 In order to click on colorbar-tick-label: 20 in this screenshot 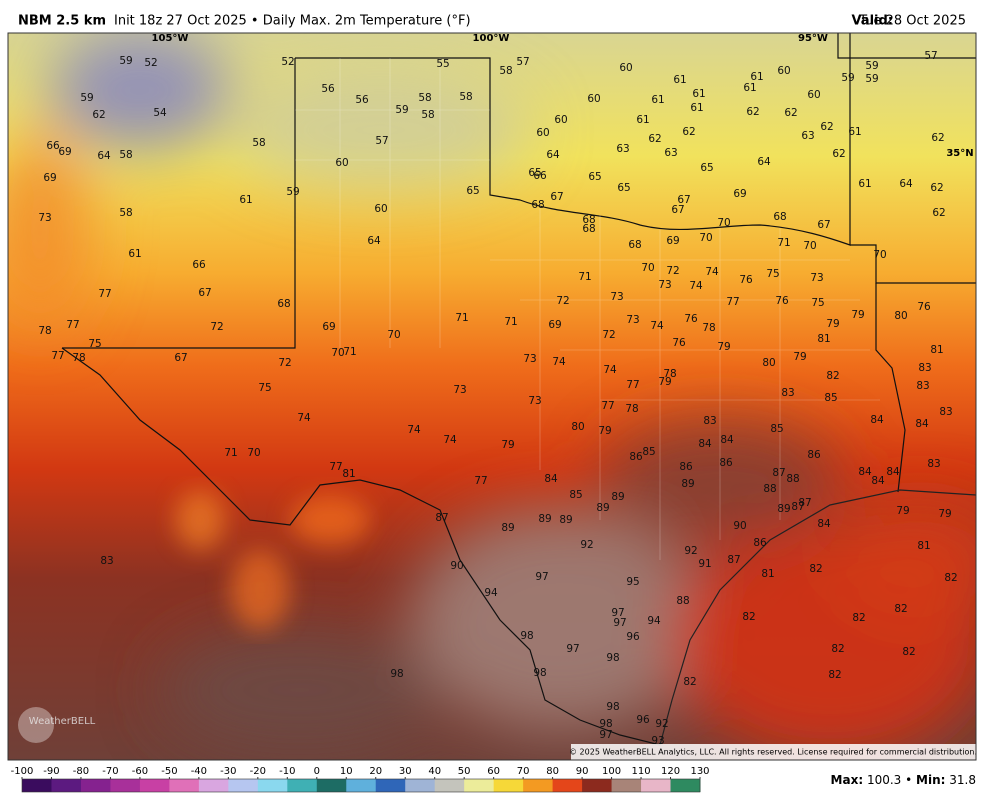, I will do `click(375, 771)`.